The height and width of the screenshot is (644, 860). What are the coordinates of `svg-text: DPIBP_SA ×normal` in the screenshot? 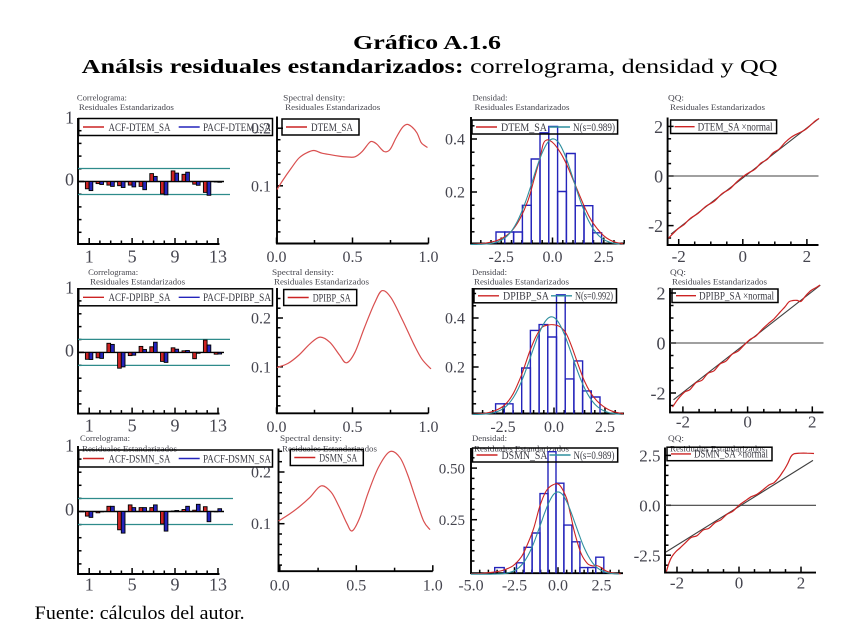 It's located at (736, 297).